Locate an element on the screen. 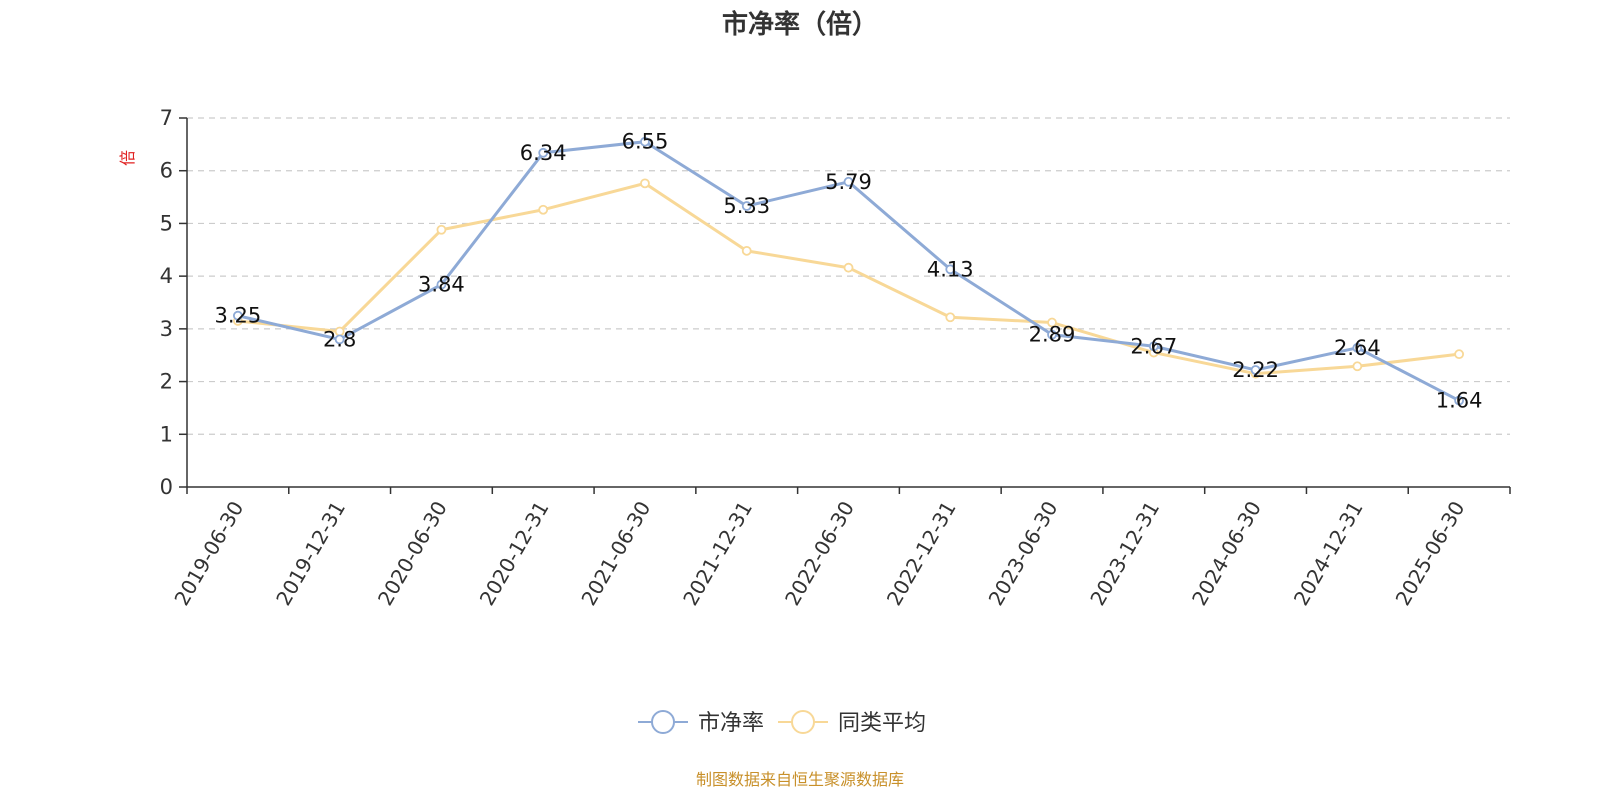  data-label: 2.89 is located at coordinates (1052, 335).